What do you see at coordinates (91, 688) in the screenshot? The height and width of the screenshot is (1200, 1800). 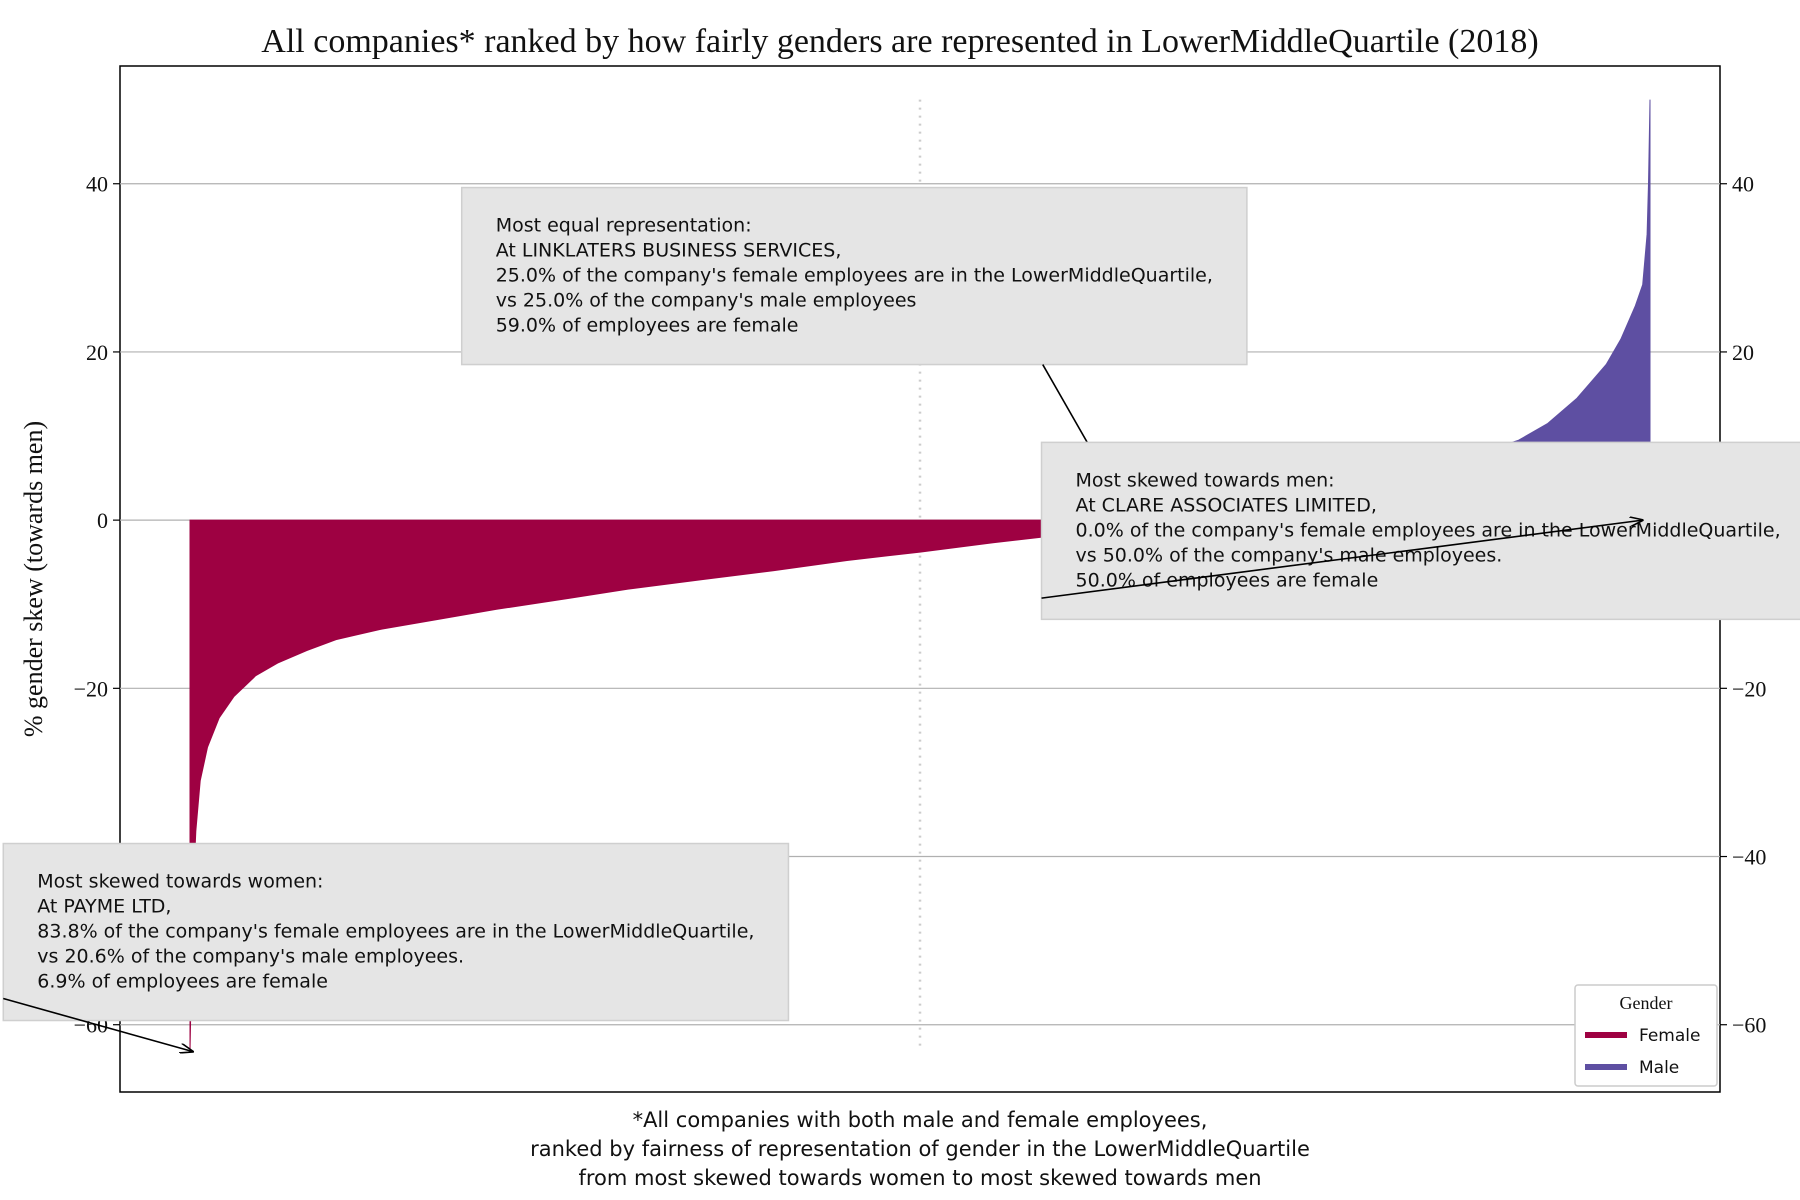 I see `y-tick-label-left: −20` at bounding box center [91, 688].